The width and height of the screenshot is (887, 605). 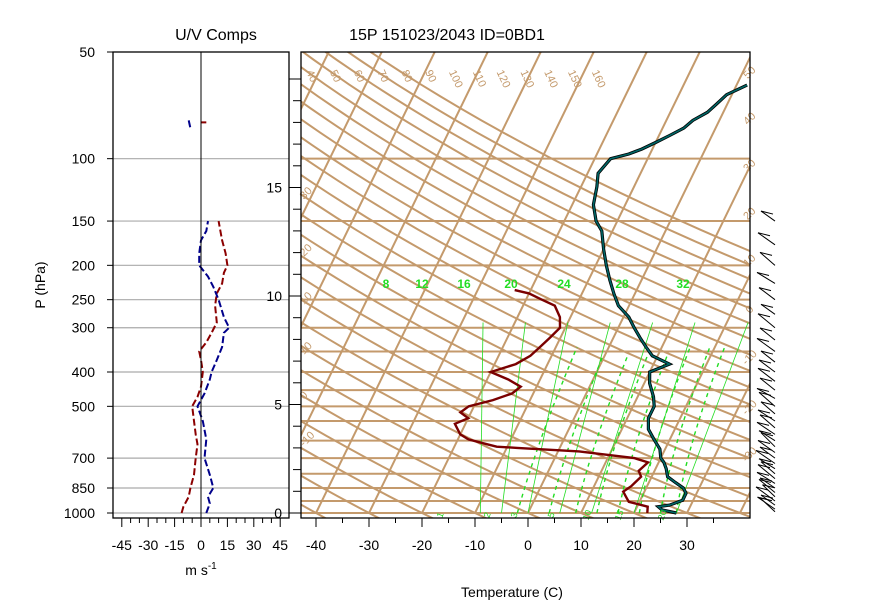 I want to click on pressure-axis: 50 100 150 200 250 300 400 500 700 850 1000, so click(x=88, y=282).